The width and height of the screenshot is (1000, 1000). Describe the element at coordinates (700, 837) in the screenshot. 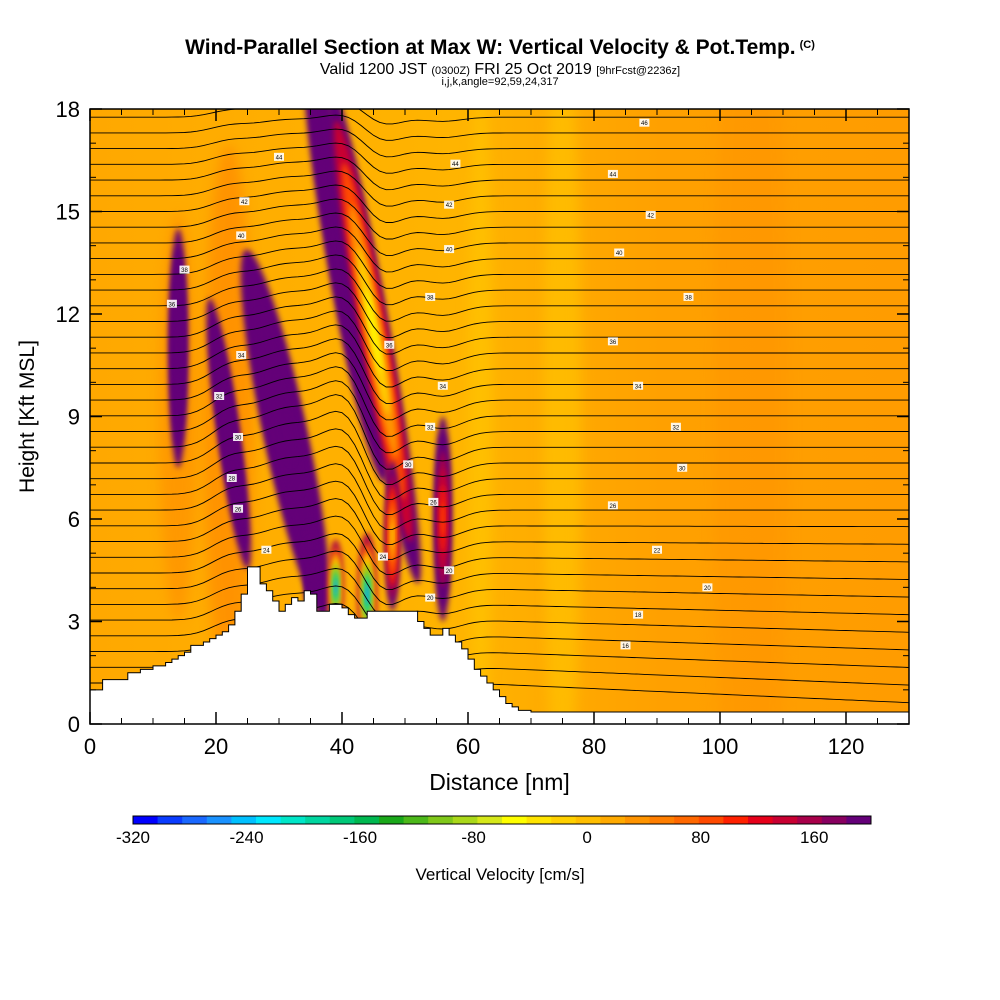

I see `colorbar-tick-label: 80` at that location.